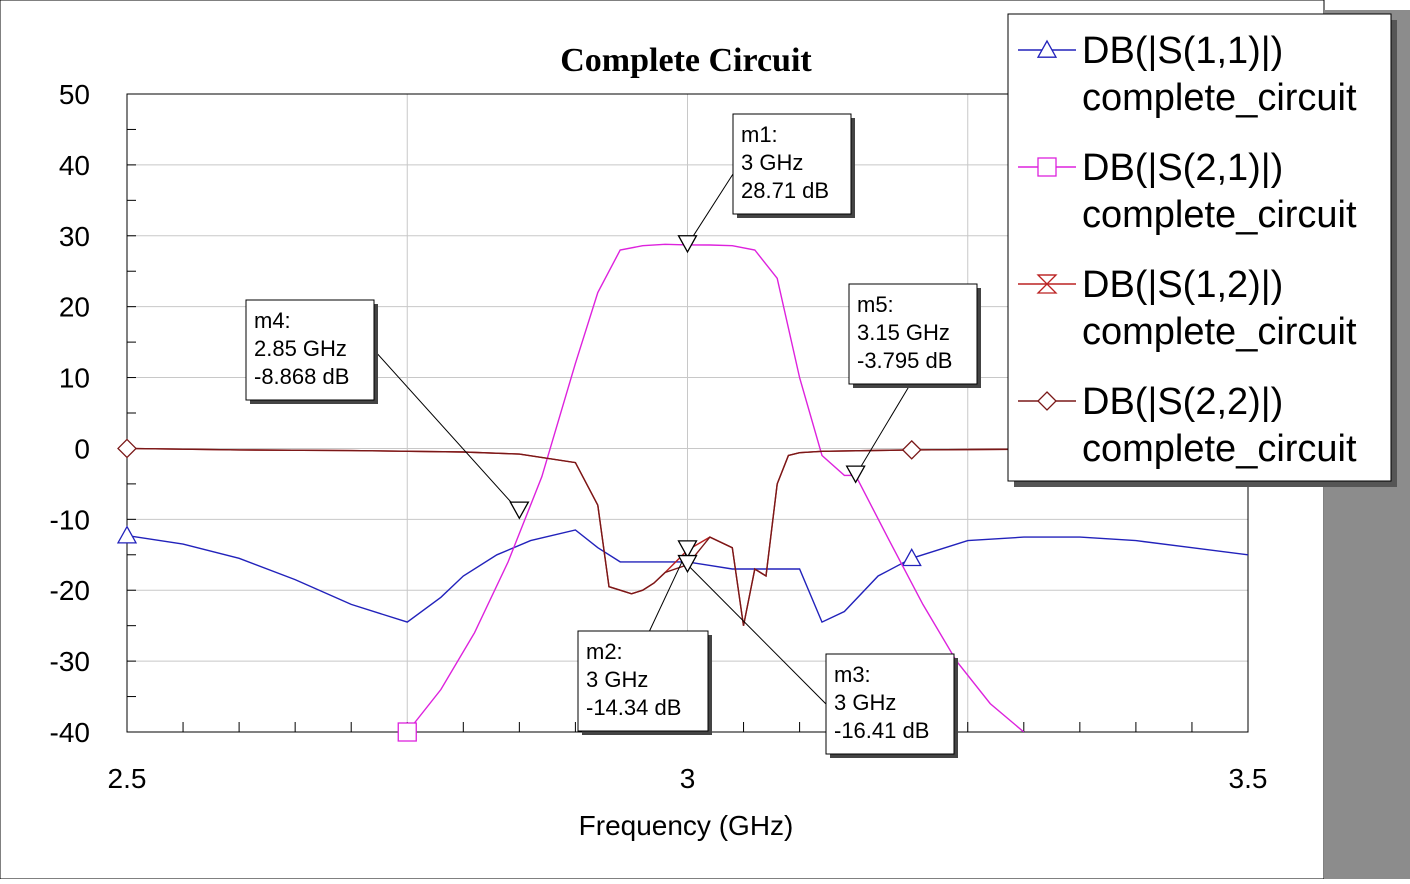  I want to click on marker-leader-m2, so click(668, 590).